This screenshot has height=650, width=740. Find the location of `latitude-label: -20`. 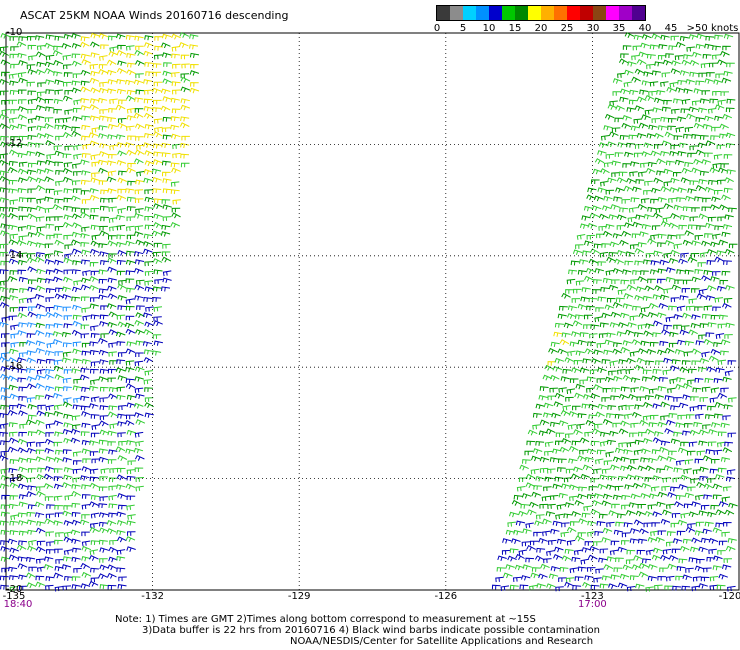

latitude-label: -20 is located at coordinates (14, 589).